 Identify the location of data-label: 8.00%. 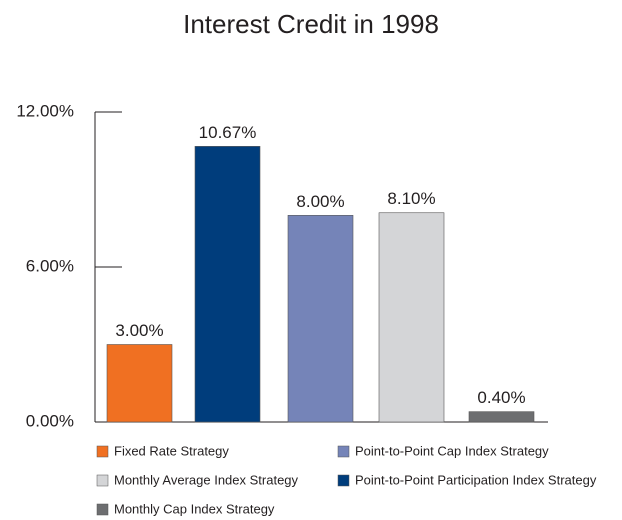
(320, 201).